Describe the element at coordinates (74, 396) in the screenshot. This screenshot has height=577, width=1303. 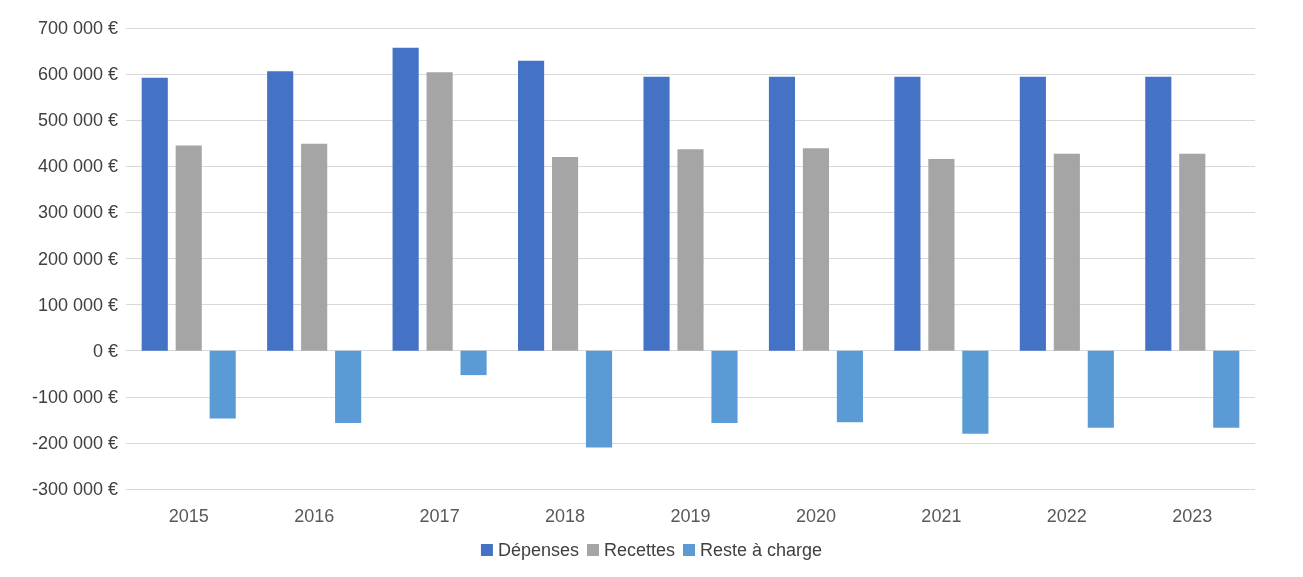
I see `y-tick-label: -100 000 €` at that location.